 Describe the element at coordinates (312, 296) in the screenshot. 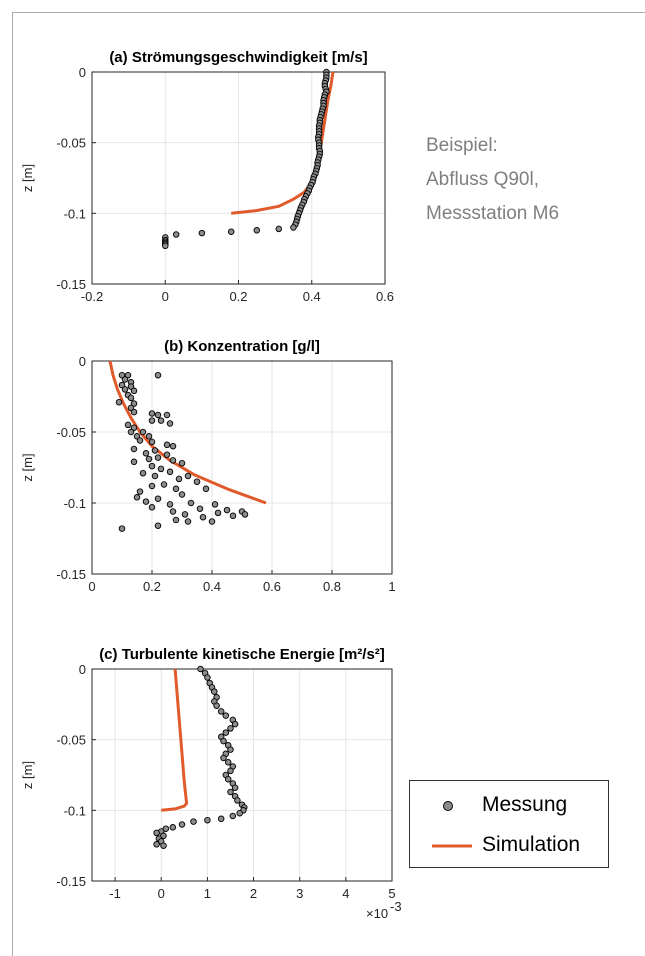

I see `x-tick-label: 0.4` at that location.